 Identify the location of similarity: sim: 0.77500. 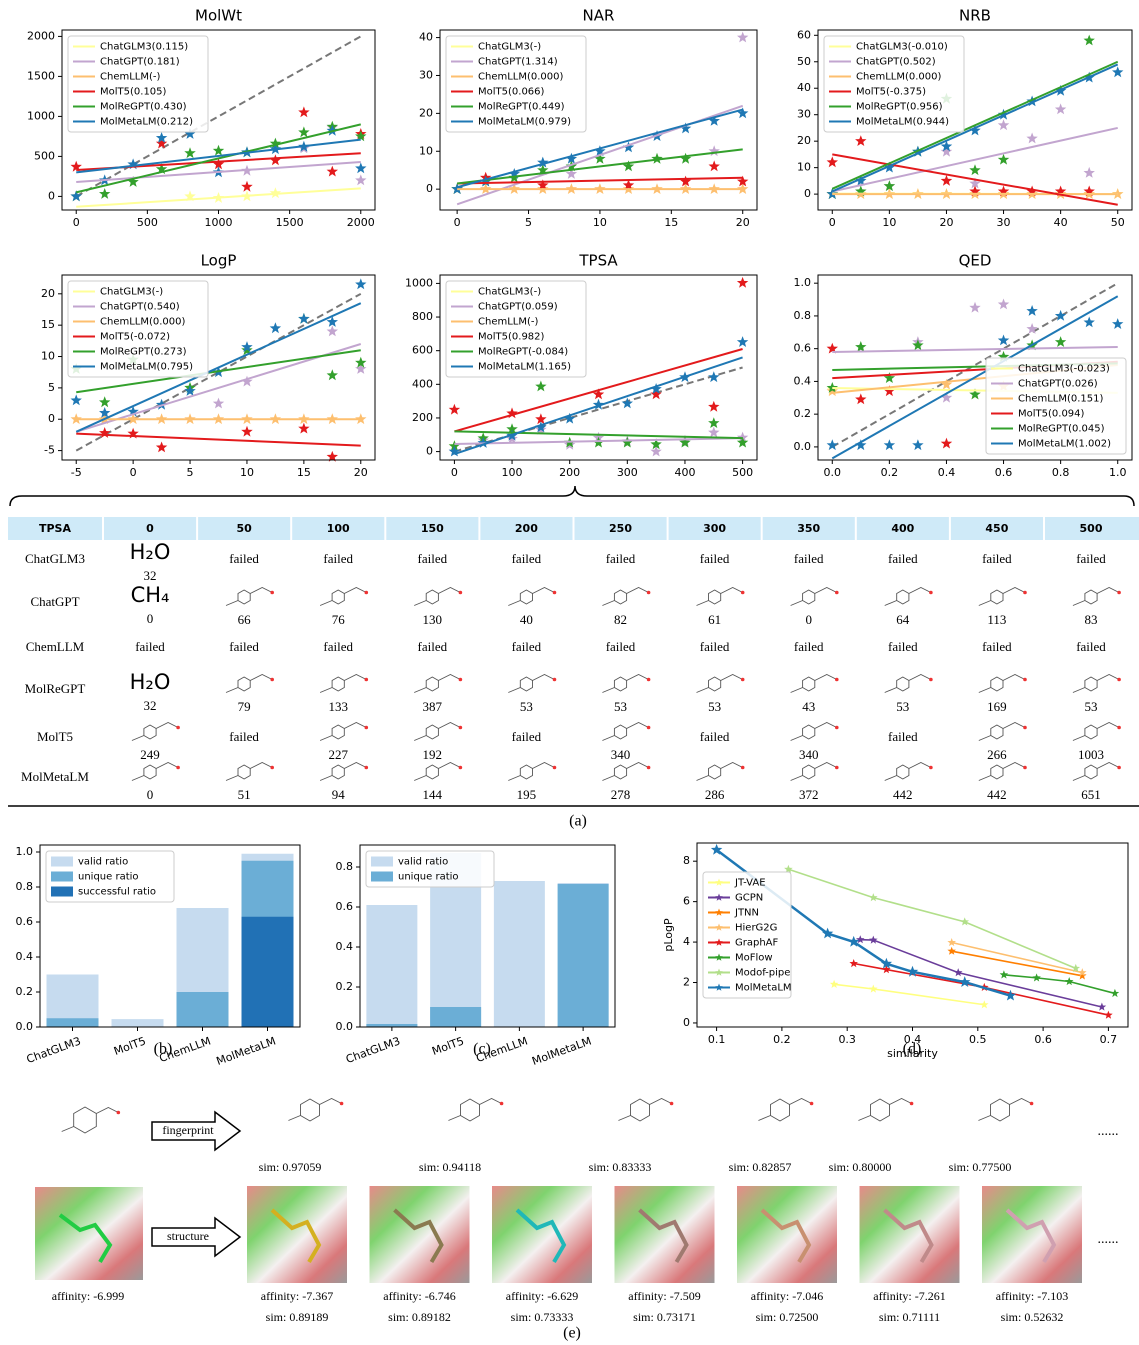
(980, 1167).